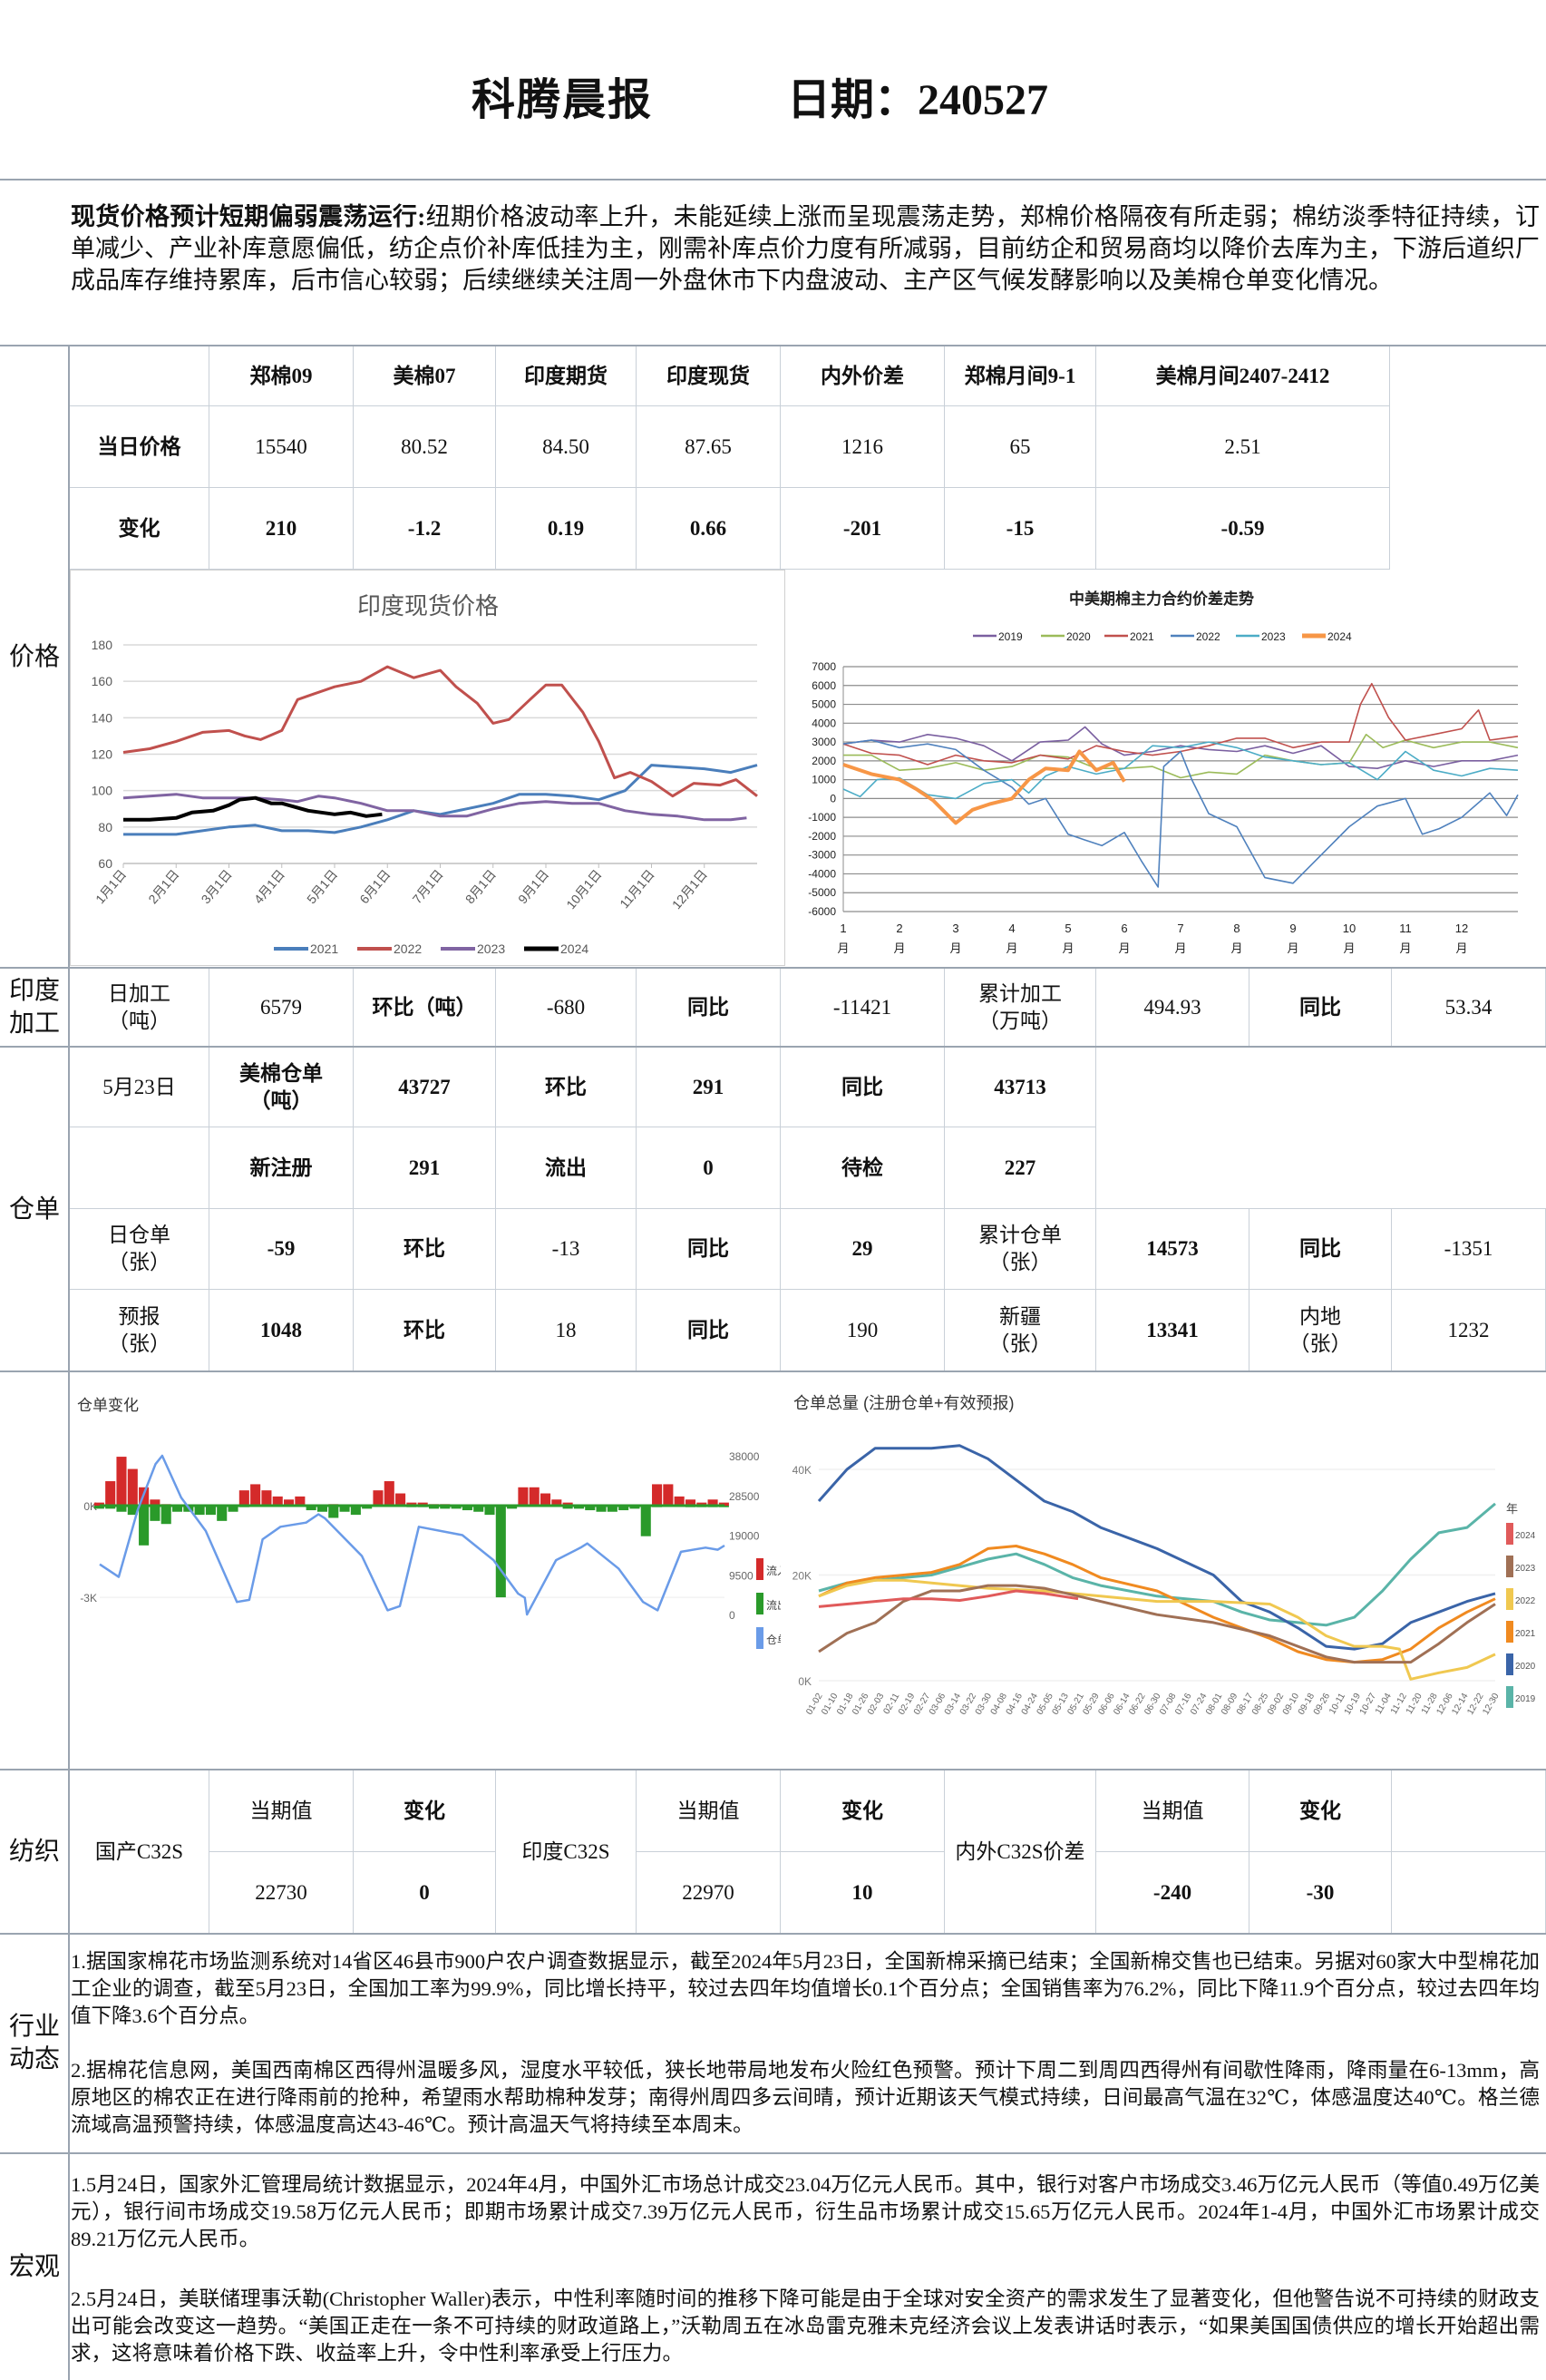 This screenshot has height=2380, width=1546. Describe the element at coordinates (374, 887) in the screenshot. I see `x-tick-label: 6月1日` at that location.